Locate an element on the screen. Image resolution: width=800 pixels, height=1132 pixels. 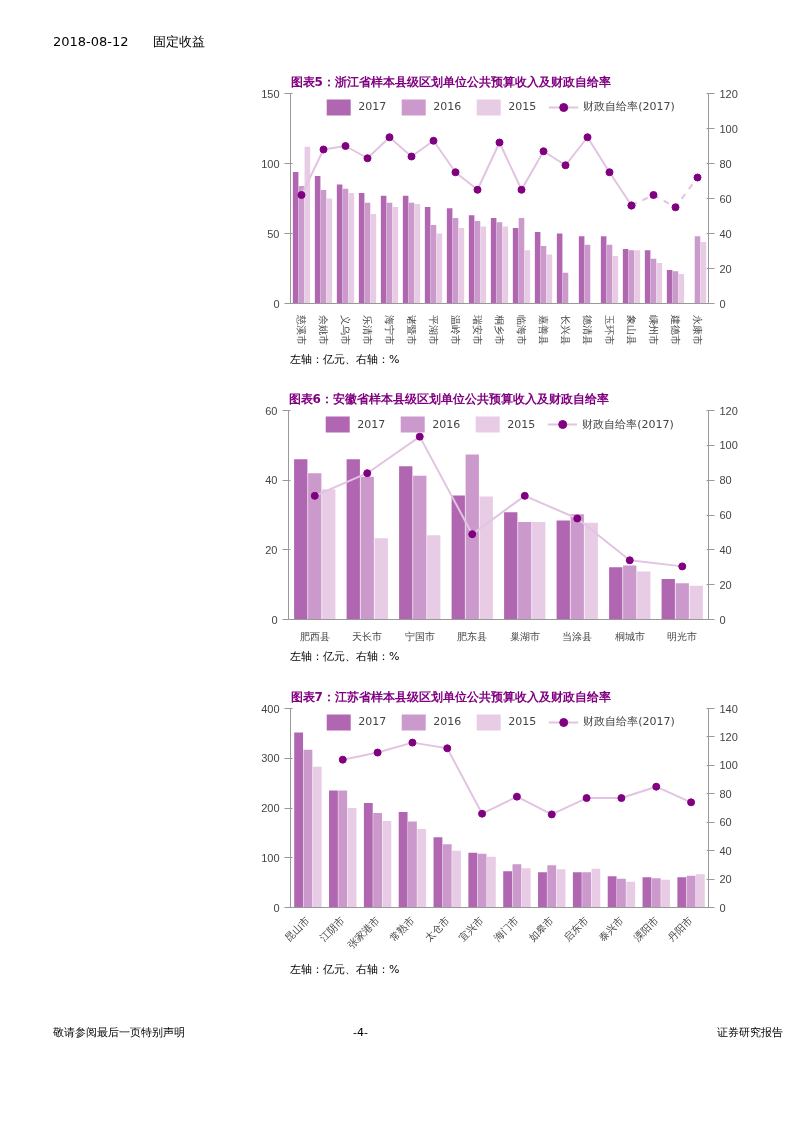
x-tick-label: 当涂县 is located at coordinates (577, 636).